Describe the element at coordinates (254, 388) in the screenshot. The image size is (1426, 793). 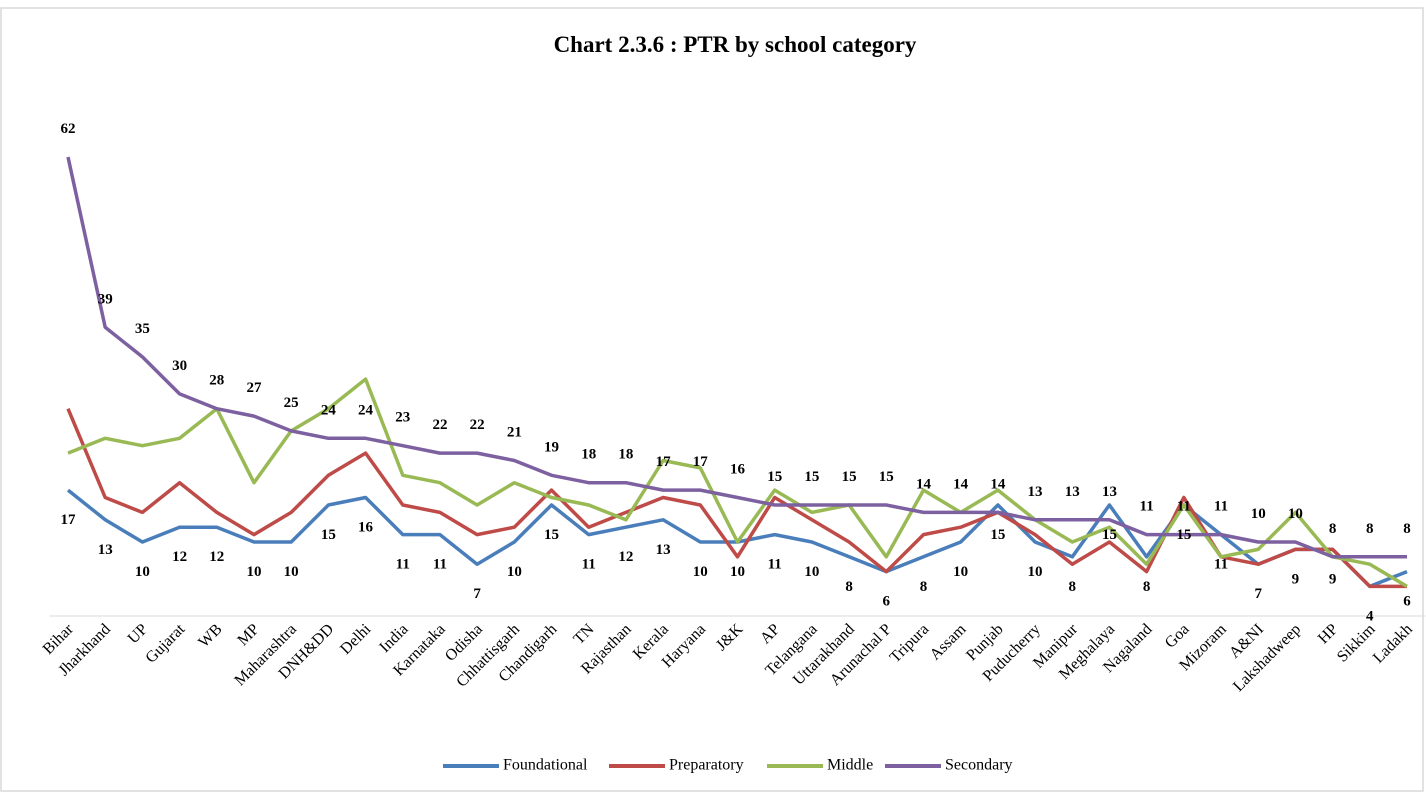
I see `data-label: 27` at that location.